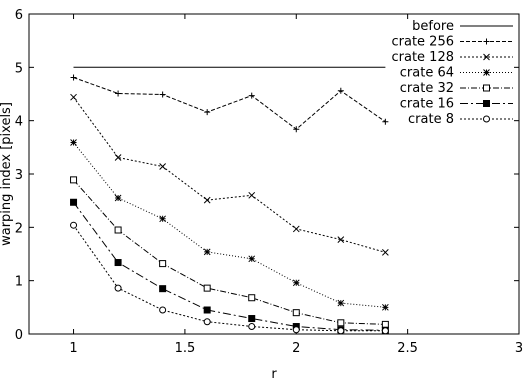  Describe the element at coordinates (19, 122) in the screenshot. I see `y-tick-label: 4` at that location.